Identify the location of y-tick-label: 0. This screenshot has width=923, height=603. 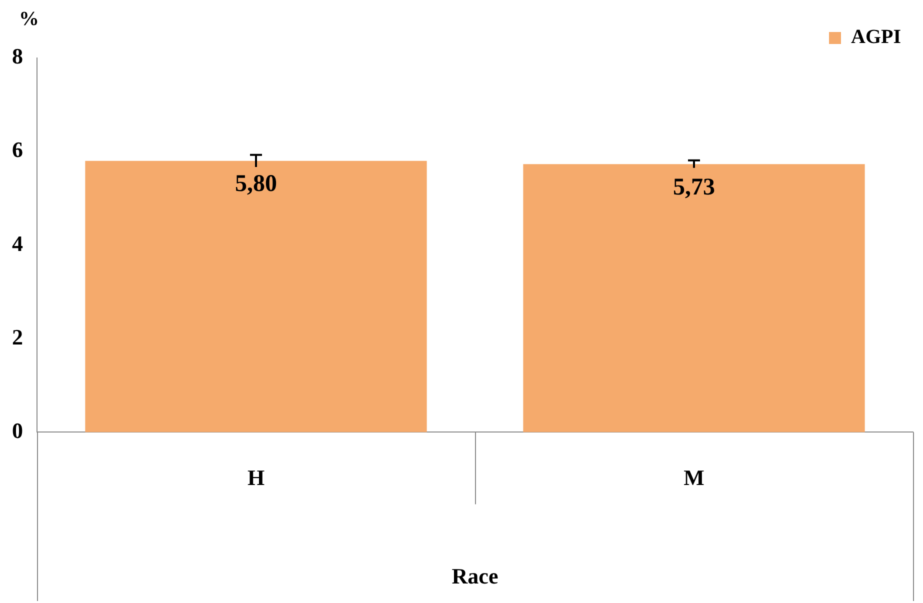
(17, 430).